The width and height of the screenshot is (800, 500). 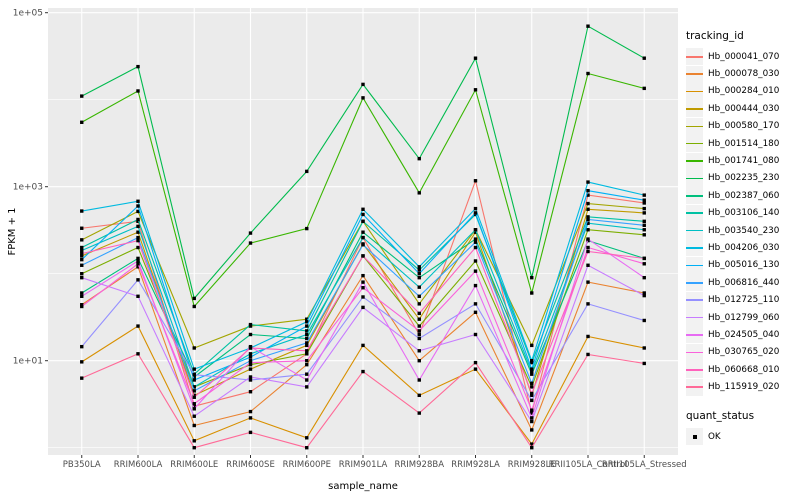 I want to click on x-tick-label: RRIM928BA, so click(x=419, y=465).